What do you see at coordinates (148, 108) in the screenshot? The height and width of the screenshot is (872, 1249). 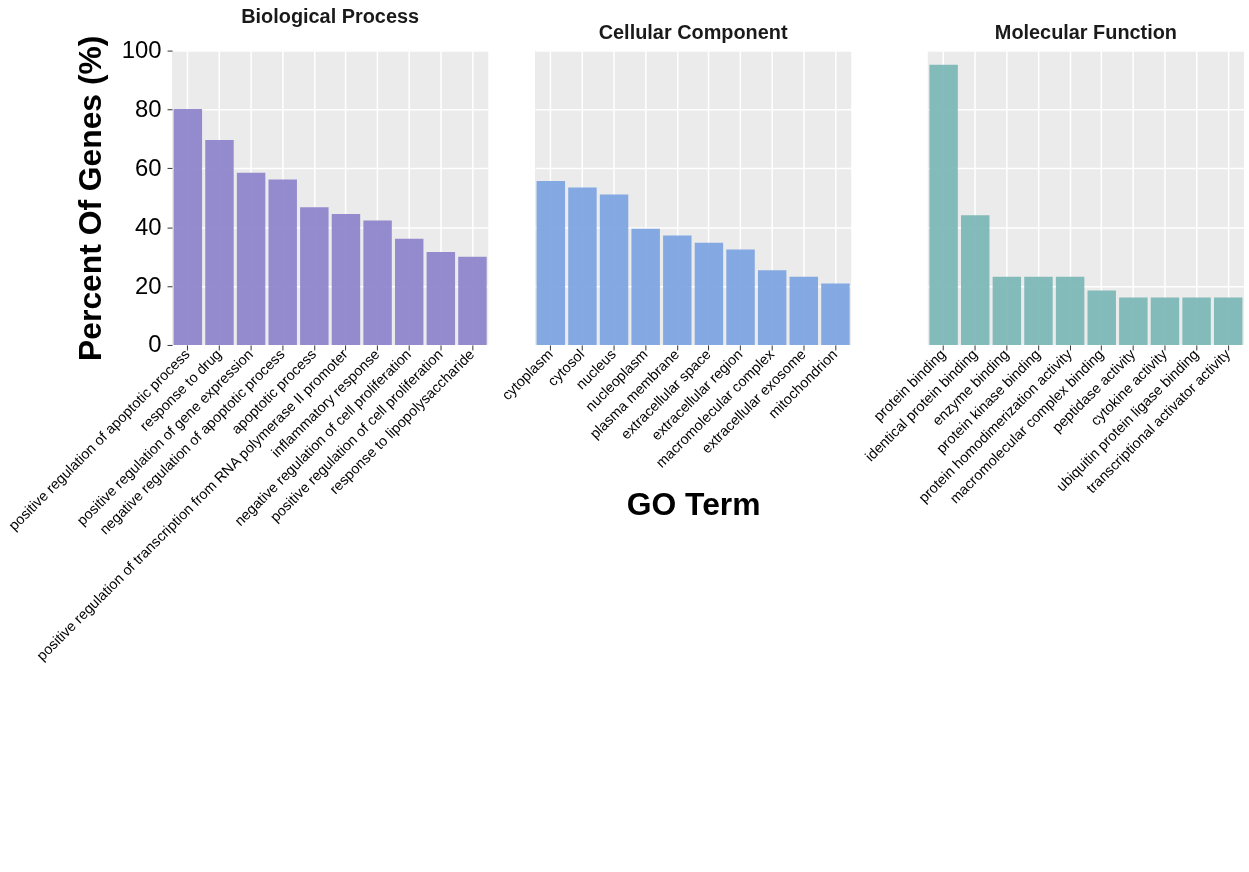 I see `y-tick-label: 80` at bounding box center [148, 108].